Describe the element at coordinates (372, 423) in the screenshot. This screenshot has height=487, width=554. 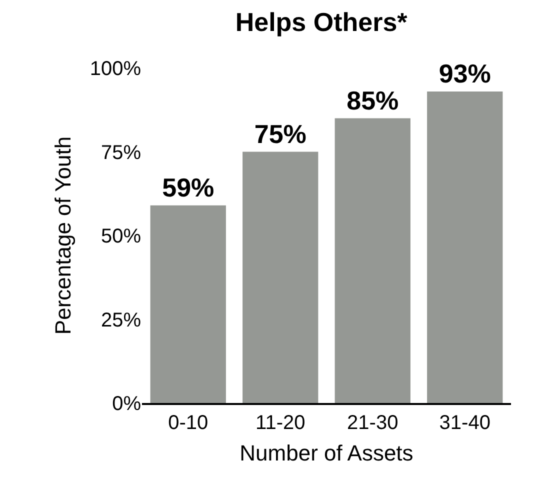
I see `x-tick-label: 21-30` at that location.